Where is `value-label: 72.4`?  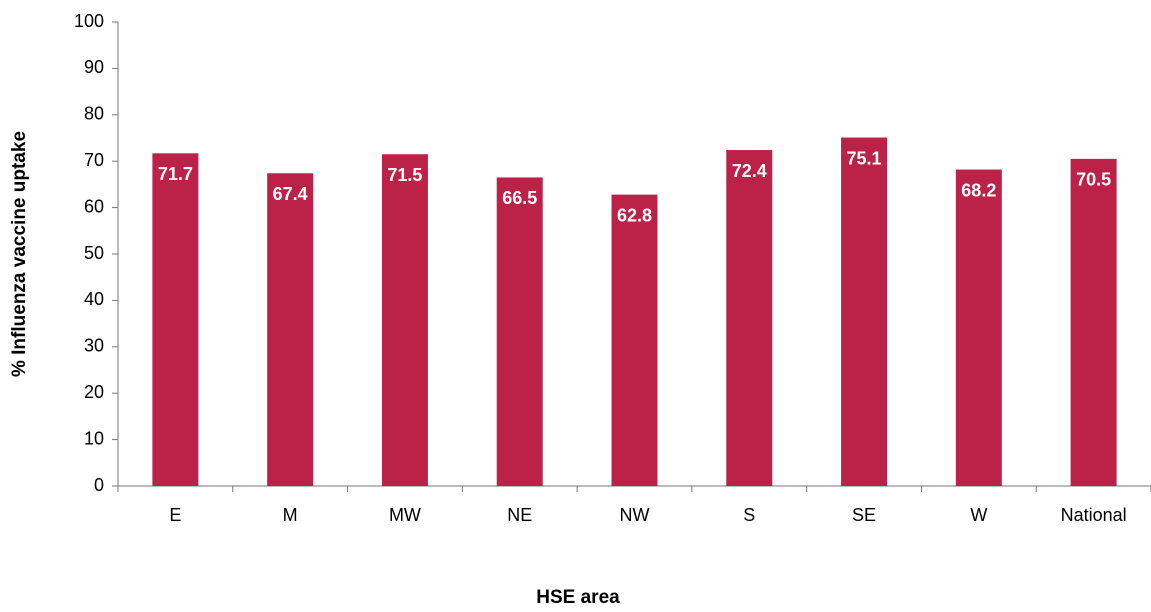 value-label: 72.4 is located at coordinates (749, 171).